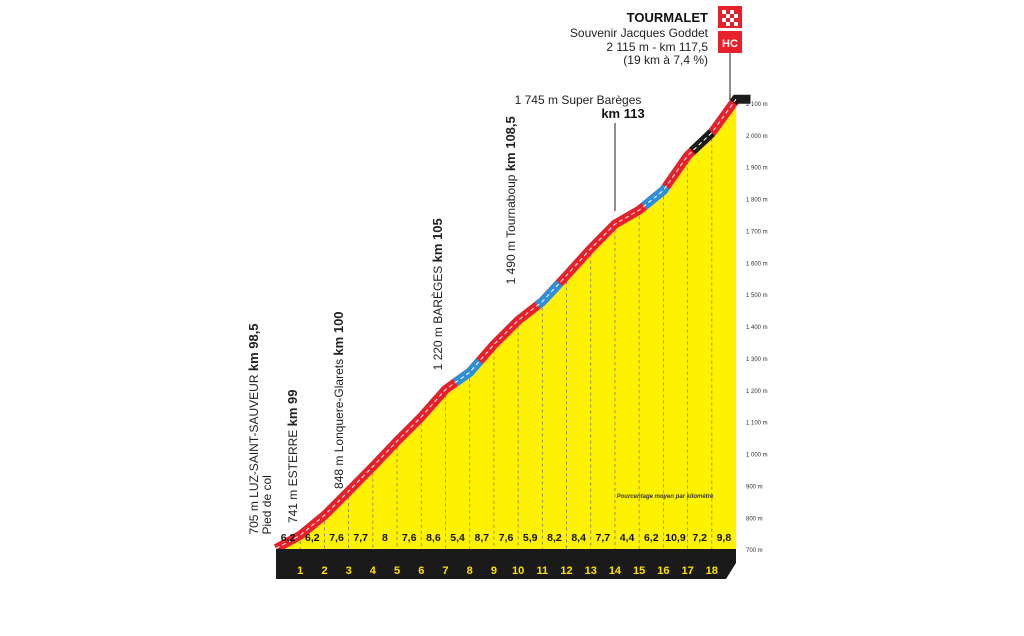 This screenshot has width=1024, height=636. Describe the element at coordinates (433, 538) in the screenshot. I see `gradient-label: 8,6` at that location.